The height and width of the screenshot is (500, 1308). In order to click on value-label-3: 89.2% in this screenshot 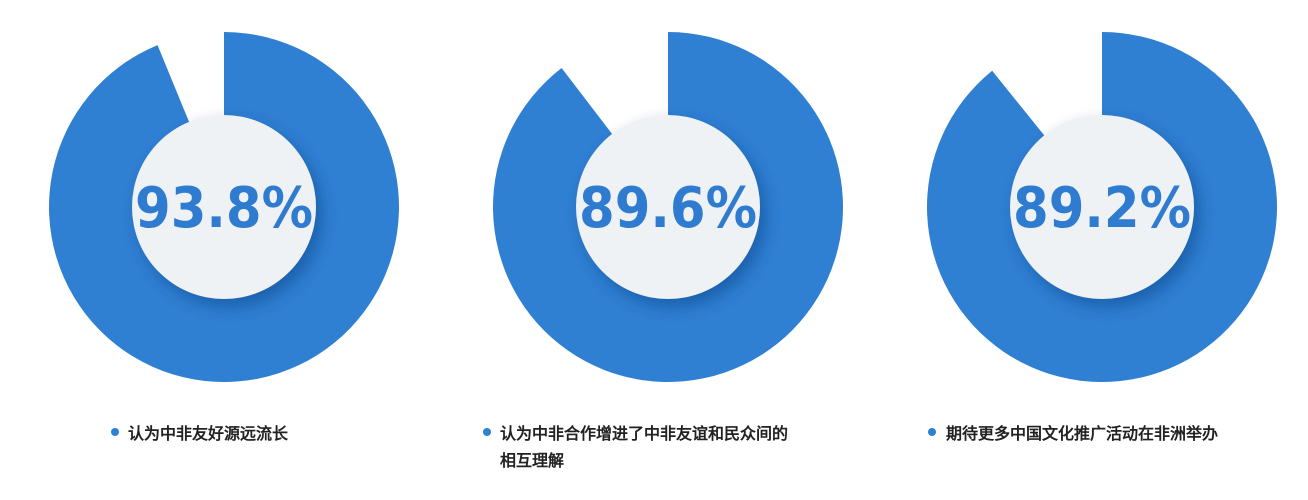, I will do `click(1102, 208)`.